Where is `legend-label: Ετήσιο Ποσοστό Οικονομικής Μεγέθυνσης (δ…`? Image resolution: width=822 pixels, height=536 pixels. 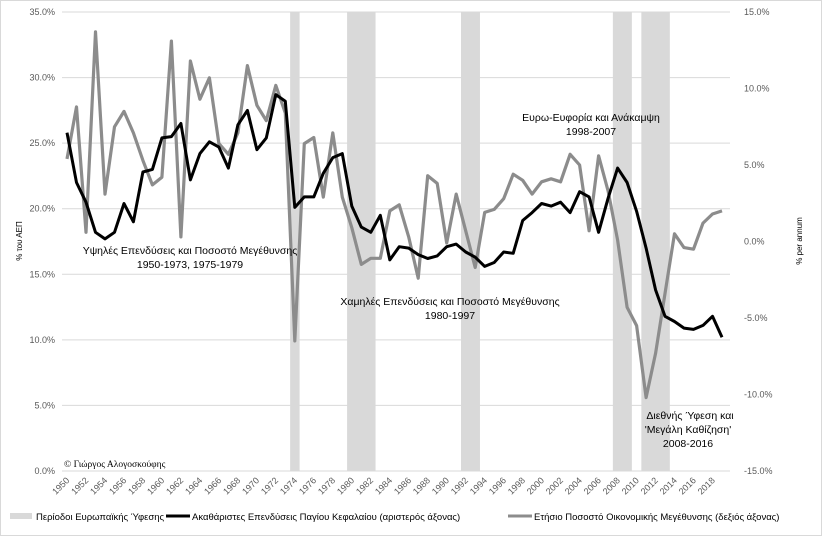 legend-label: Ετήσιο Ποσοστό Οικονομικής Μεγέθυνσης (δ… is located at coordinates (656, 517).